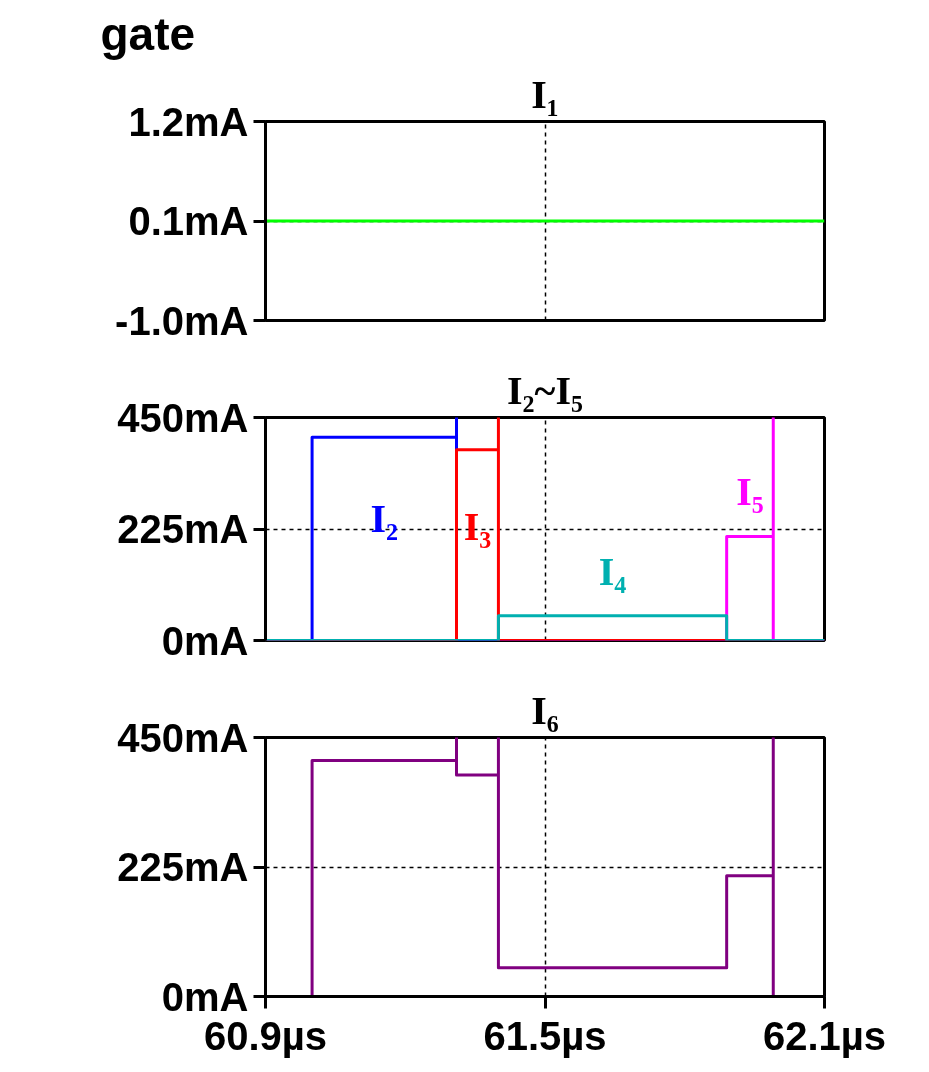 Image resolution: width=929 pixels, height=1072 pixels. Describe the element at coordinates (188, 121) in the screenshot. I see `y-tick-label: 1.2mA` at that location.